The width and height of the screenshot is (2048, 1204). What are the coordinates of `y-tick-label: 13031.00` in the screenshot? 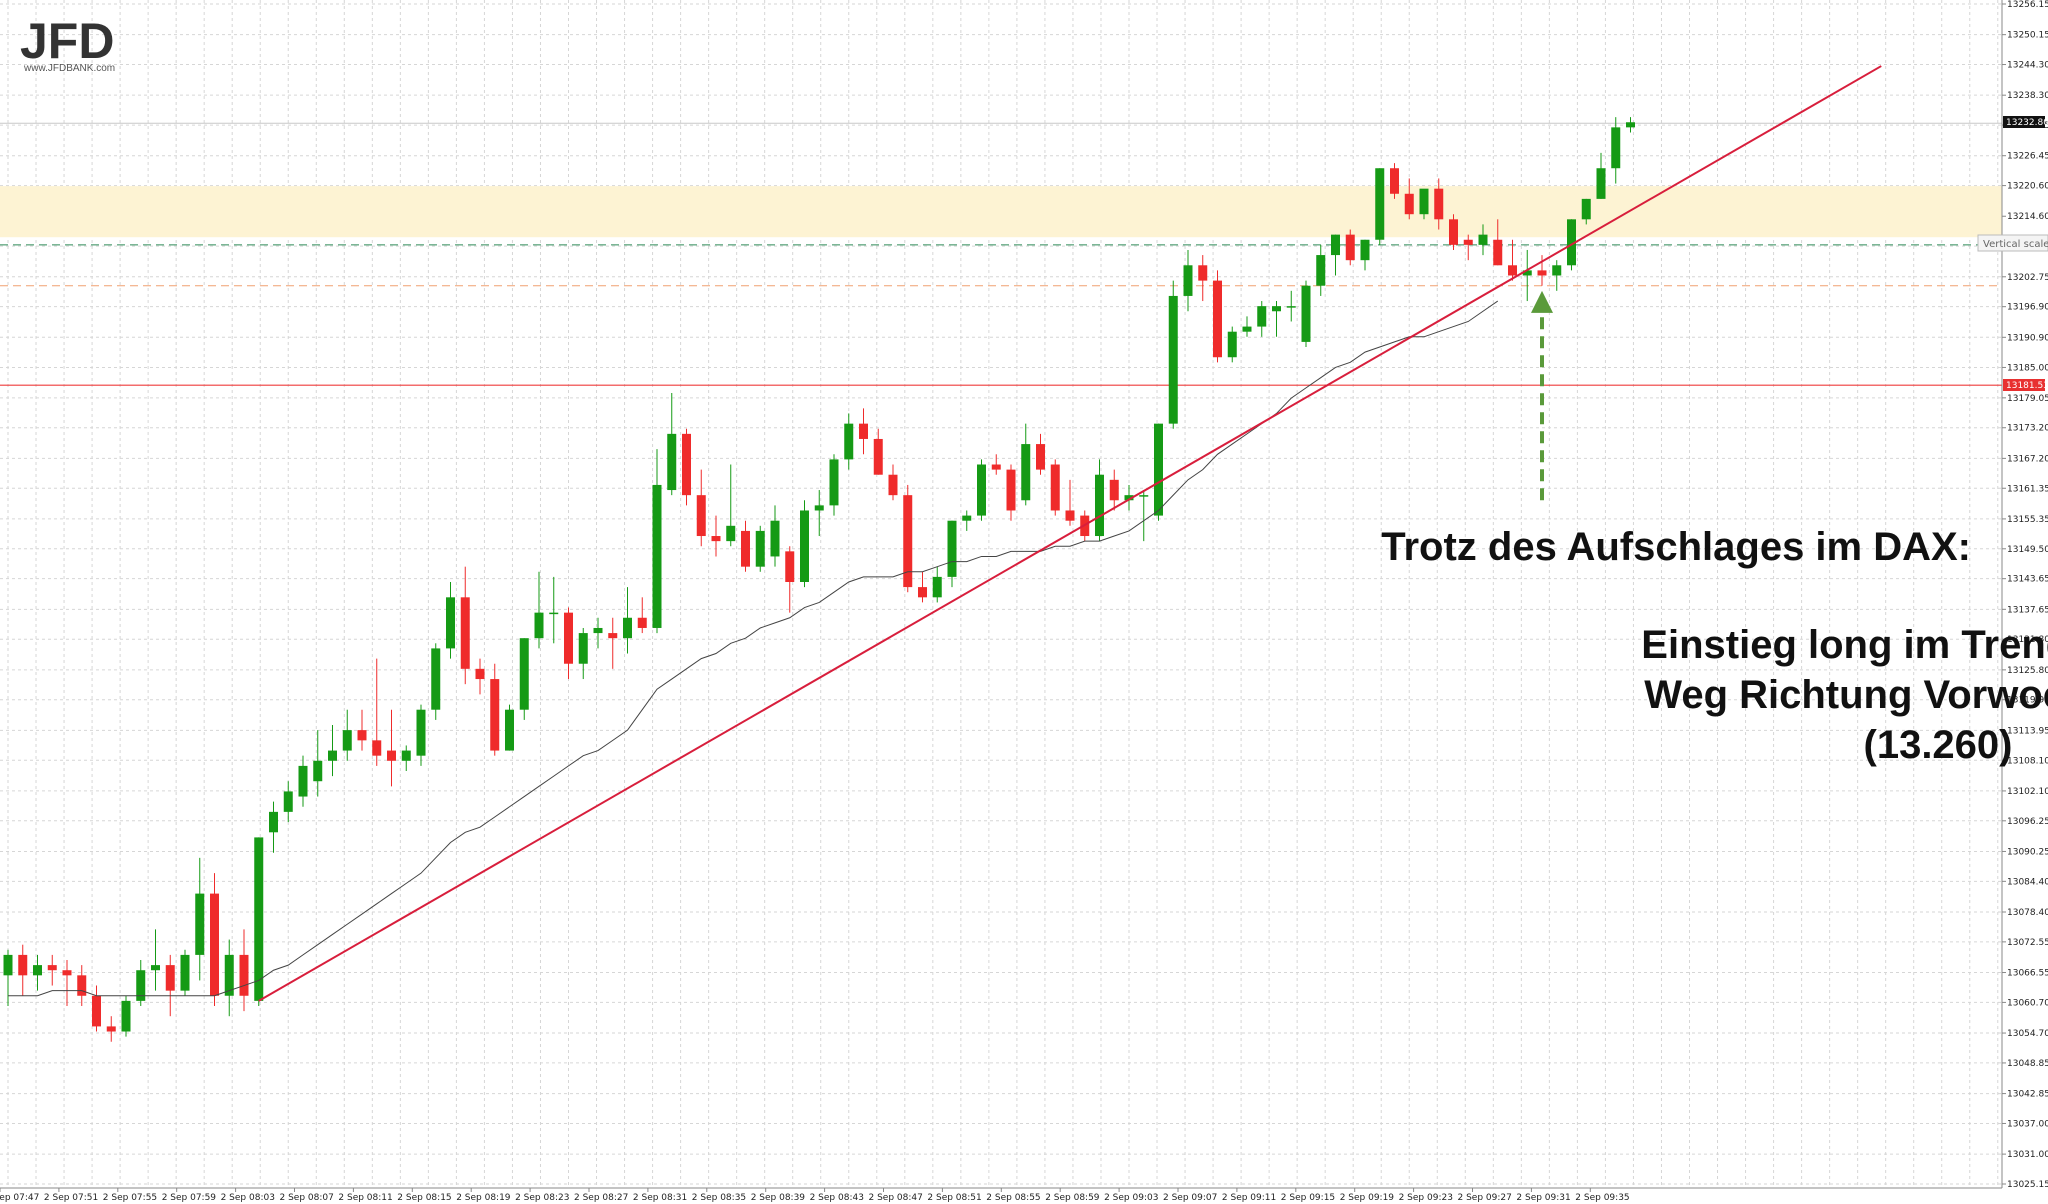 It's located at (2027, 1155).